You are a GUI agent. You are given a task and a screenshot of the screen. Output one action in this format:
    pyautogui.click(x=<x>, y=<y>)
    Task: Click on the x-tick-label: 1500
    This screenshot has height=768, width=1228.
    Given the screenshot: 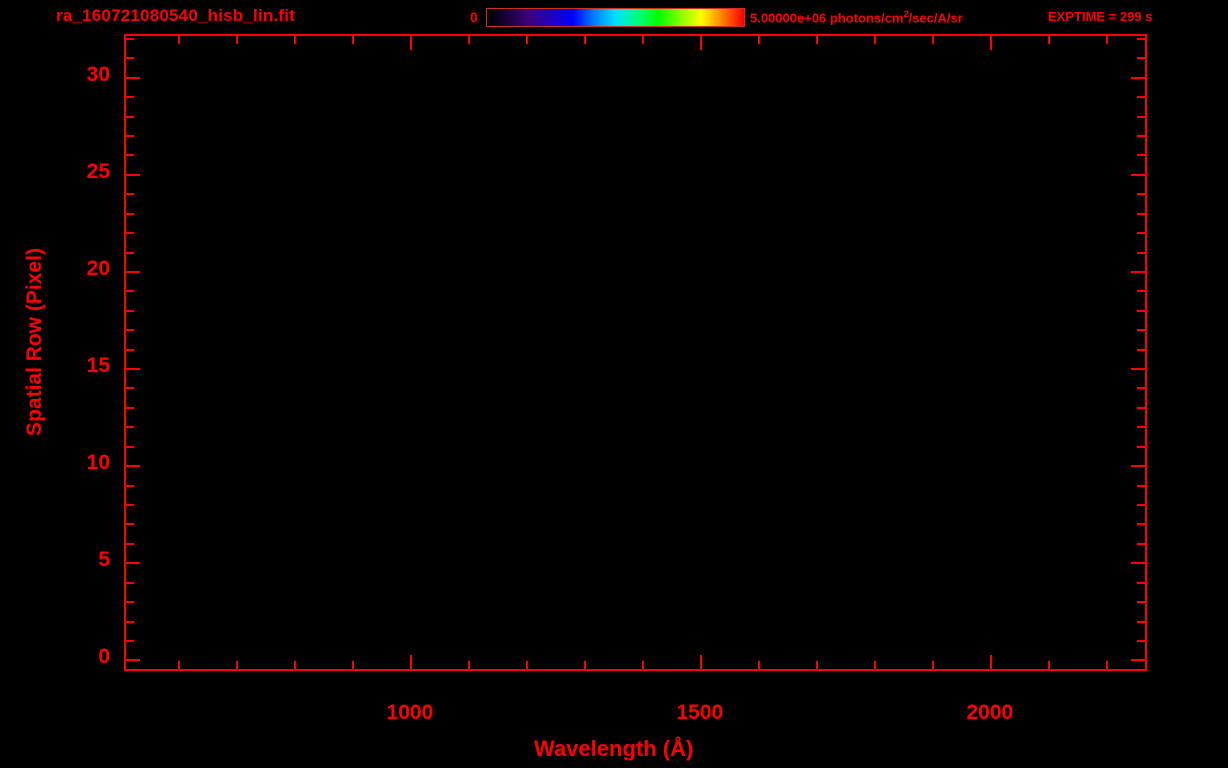 What is the action you would take?
    pyautogui.click(x=700, y=712)
    